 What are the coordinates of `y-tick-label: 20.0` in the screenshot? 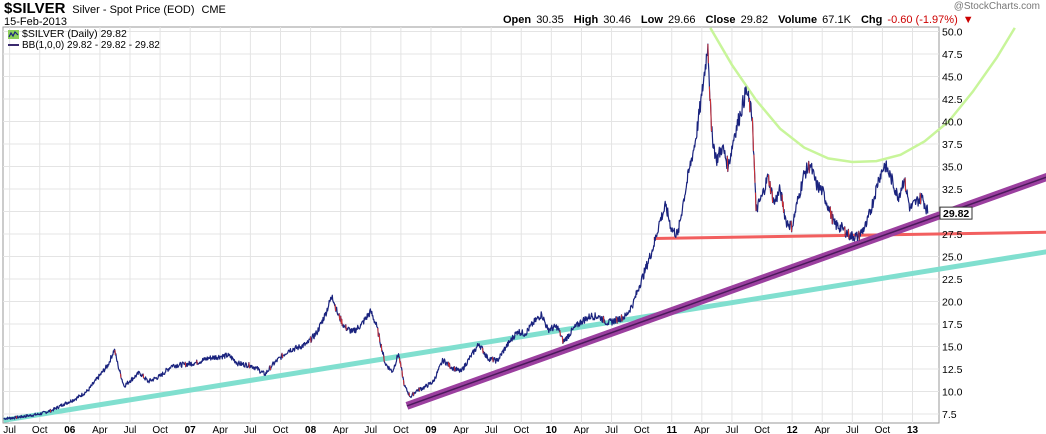 It's located at (952, 303).